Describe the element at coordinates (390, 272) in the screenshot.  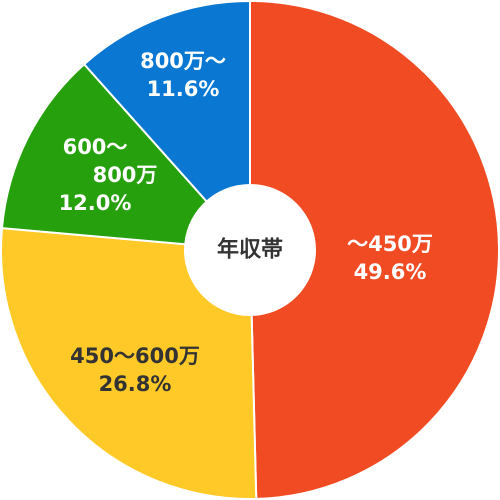
I see `slice-value-0: 49.6%` at that location.